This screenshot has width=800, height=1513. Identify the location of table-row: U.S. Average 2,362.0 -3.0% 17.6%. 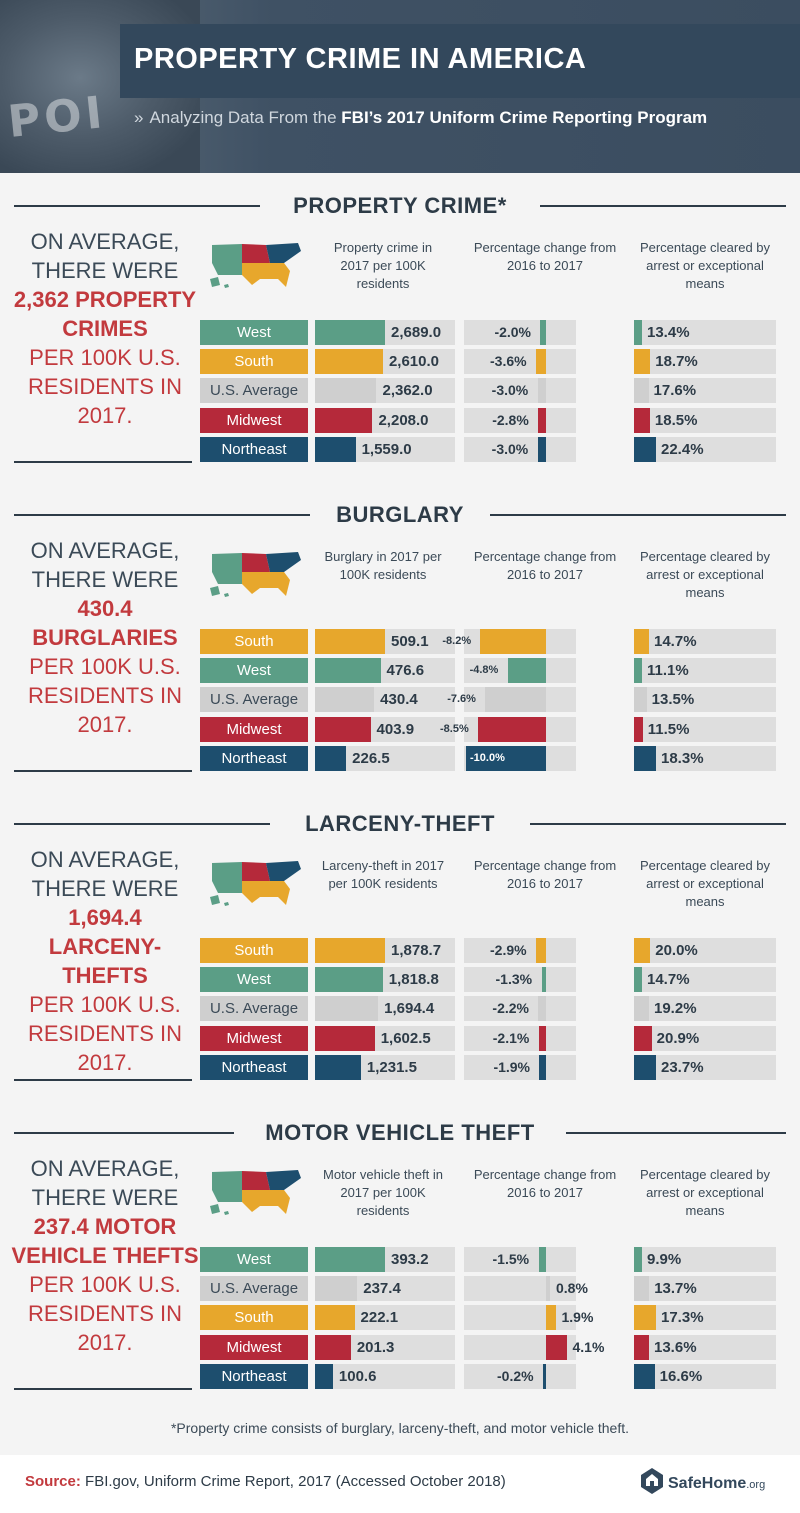
(490, 391).